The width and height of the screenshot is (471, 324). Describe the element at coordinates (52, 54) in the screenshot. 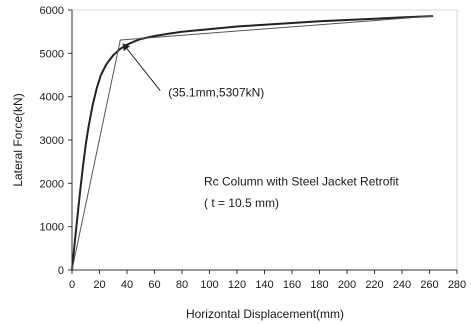

I see `y-tick-label: 5000` at that location.